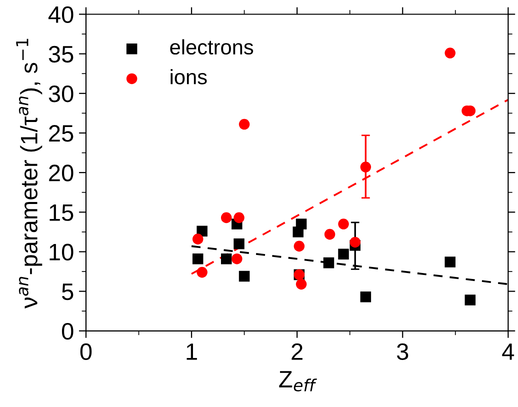 The width and height of the screenshot is (518, 407). Describe the element at coordinates (61, 133) in the screenshot. I see `y-tick-label: 25` at that location.